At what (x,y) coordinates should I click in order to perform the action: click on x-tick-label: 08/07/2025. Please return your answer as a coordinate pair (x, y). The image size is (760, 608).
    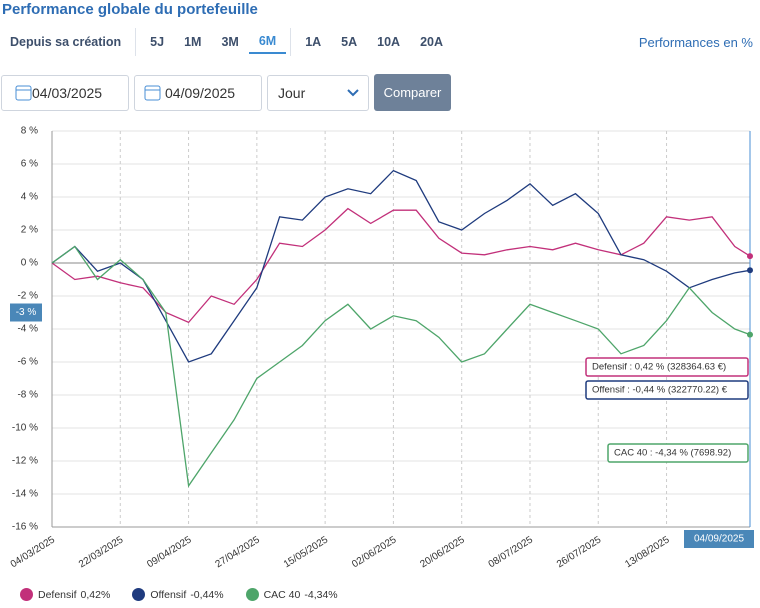
    Looking at the image, I should click on (511, 552).